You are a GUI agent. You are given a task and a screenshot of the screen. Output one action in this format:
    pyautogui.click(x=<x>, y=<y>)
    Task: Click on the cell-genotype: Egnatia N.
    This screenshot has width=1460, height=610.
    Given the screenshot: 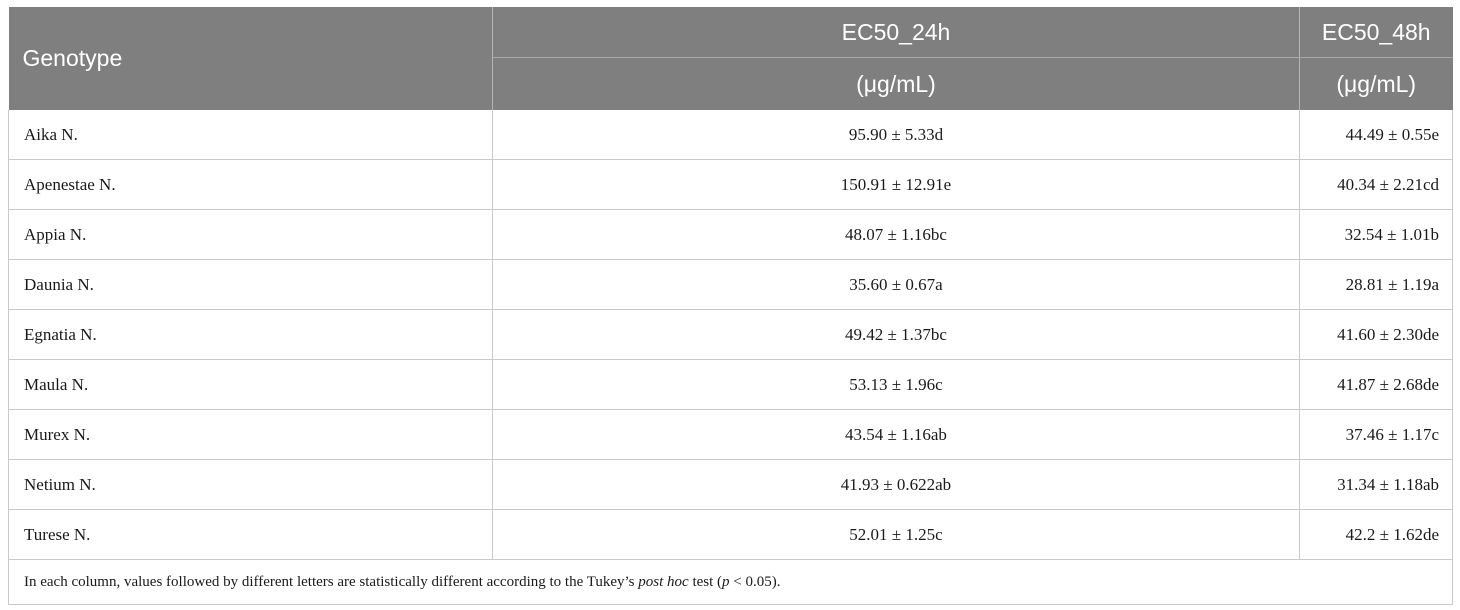 What is the action you would take?
    pyautogui.click(x=250, y=334)
    